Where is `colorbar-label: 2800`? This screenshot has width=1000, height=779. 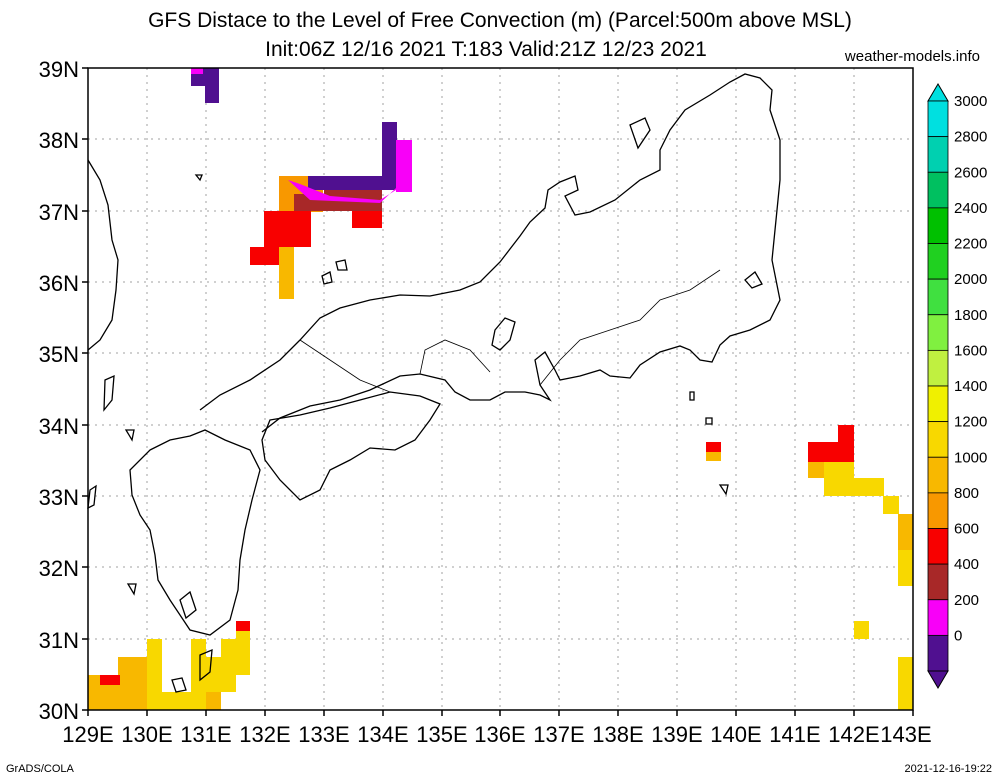
colorbar-label: 2800 is located at coordinates (970, 137).